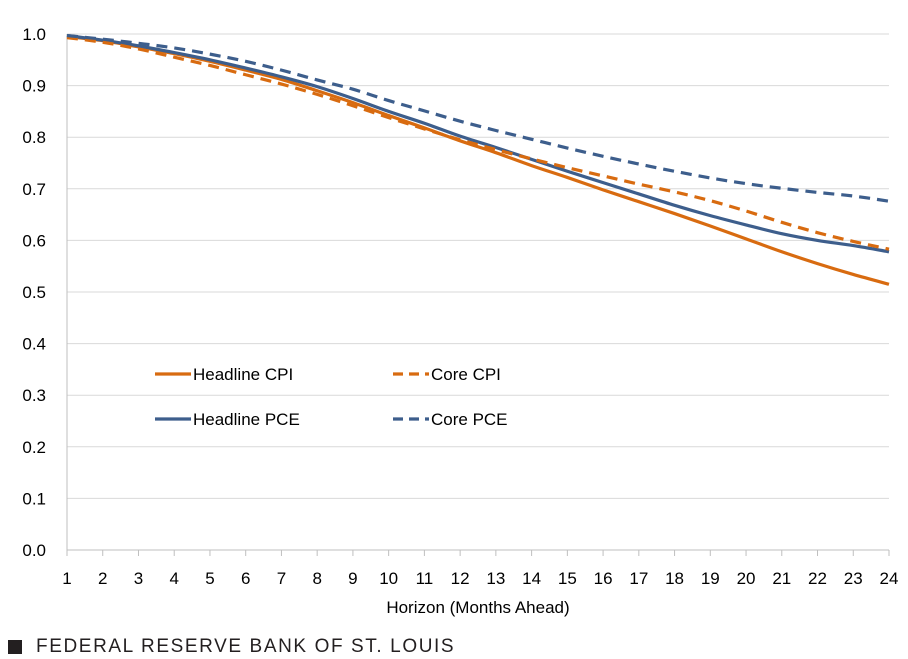  What do you see at coordinates (352, 578) in the screenshot?
I see `x-tick-label: 9` at bounding box center [352, 578].